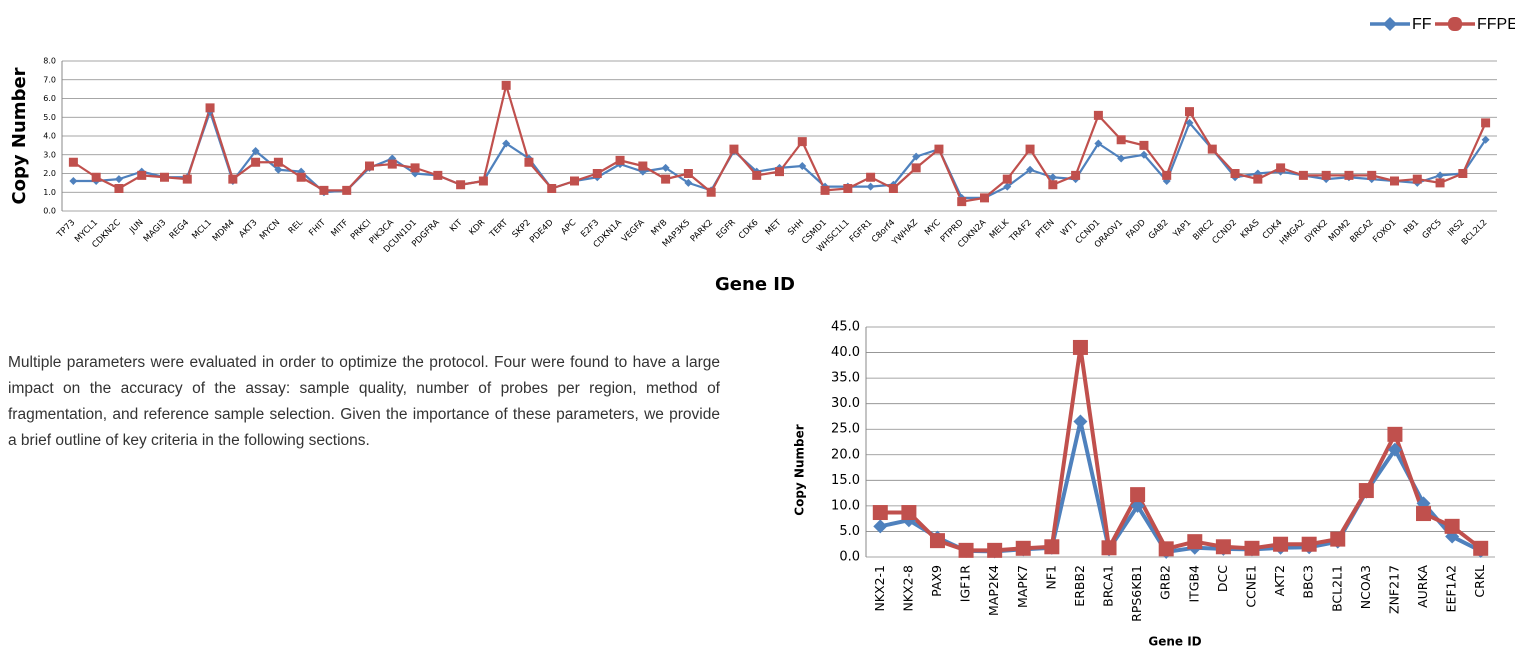 This screenshot has width=1515, height=650. Describe the element at coordinates (49, 79) in the screenshot. I see `y-tick-label: 7.0` at that location.